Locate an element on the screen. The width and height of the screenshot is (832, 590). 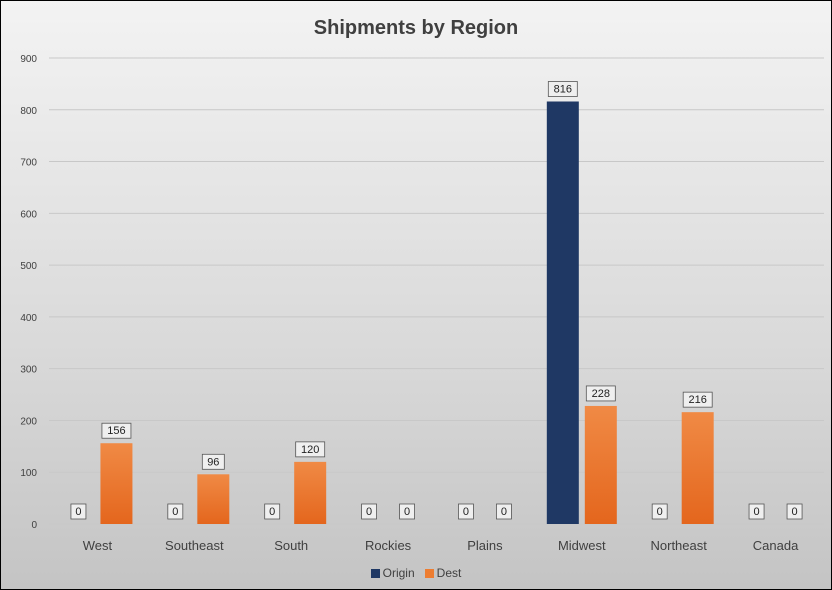
y-tick-label: 200 is located at coordinates (28, 421).